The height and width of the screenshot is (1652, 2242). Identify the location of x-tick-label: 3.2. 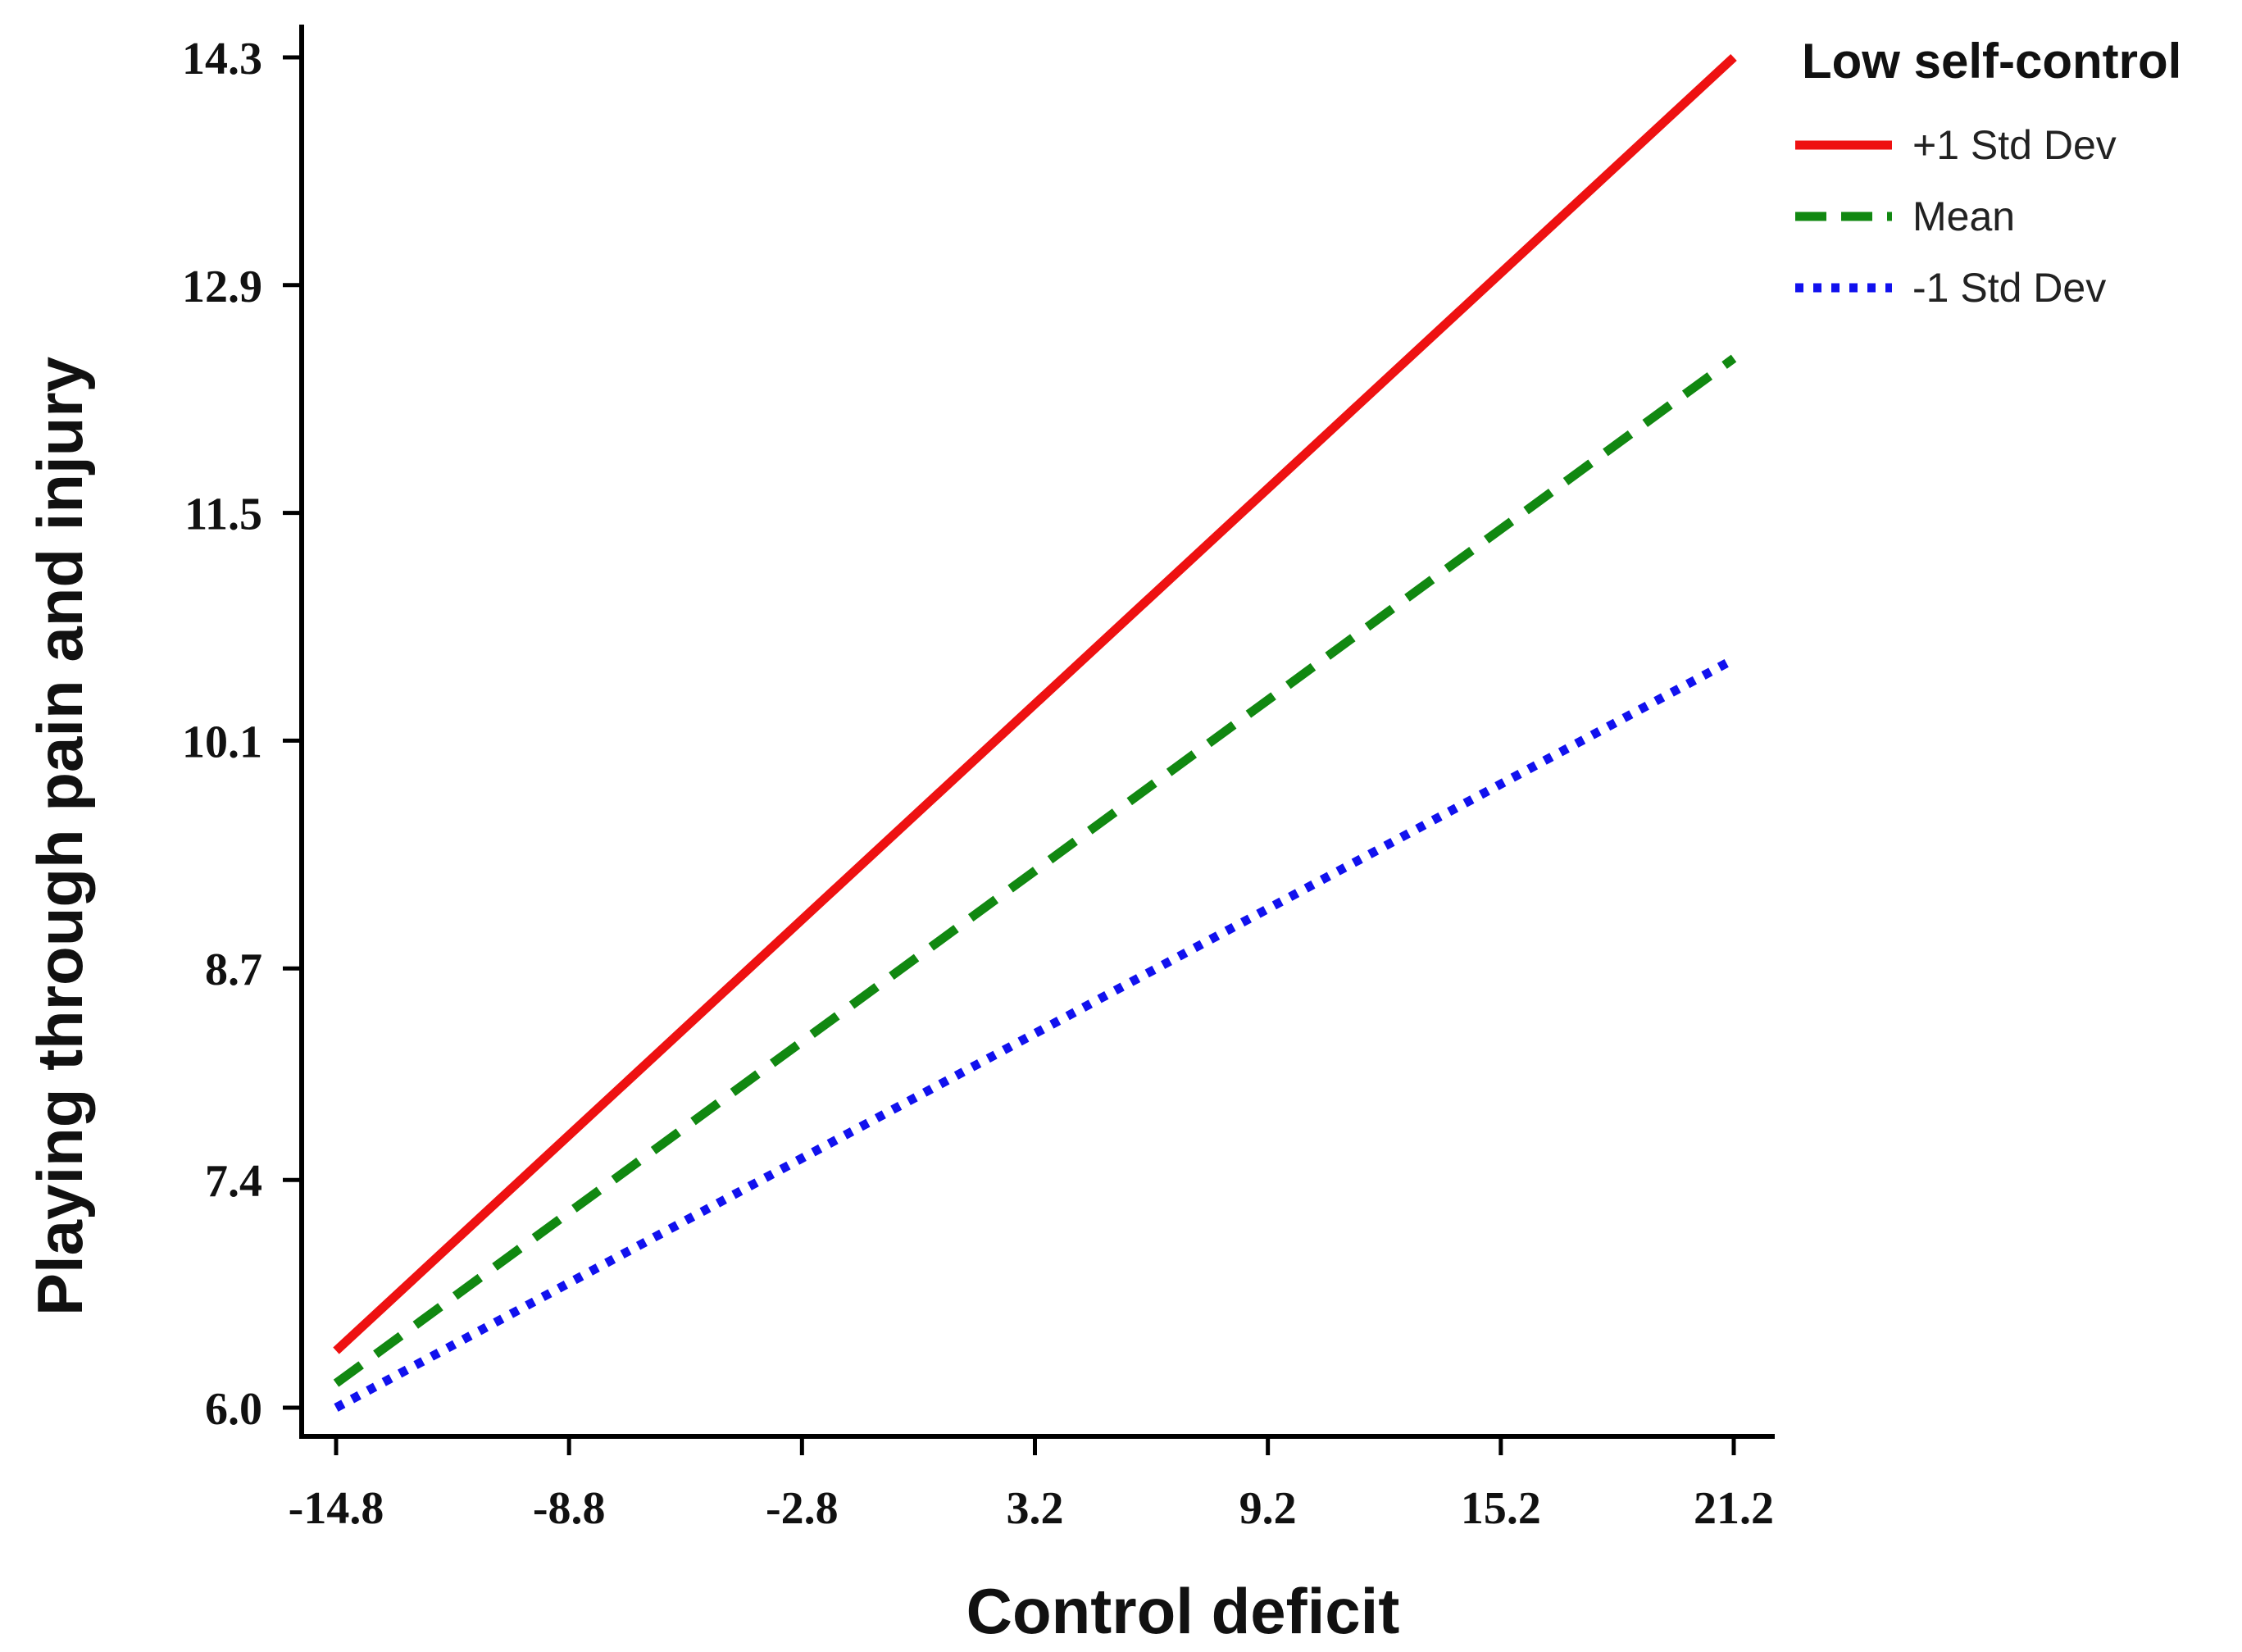
(1035, 1508).